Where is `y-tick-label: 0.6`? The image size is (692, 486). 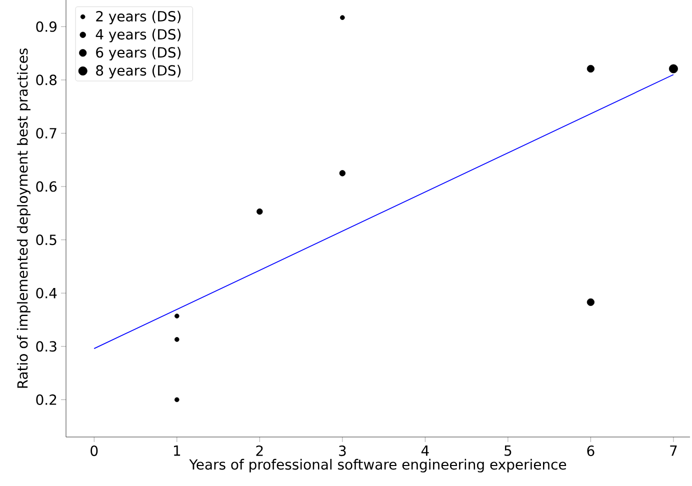
y-tick-label: 0.6 is located at coordinates (46, 186).